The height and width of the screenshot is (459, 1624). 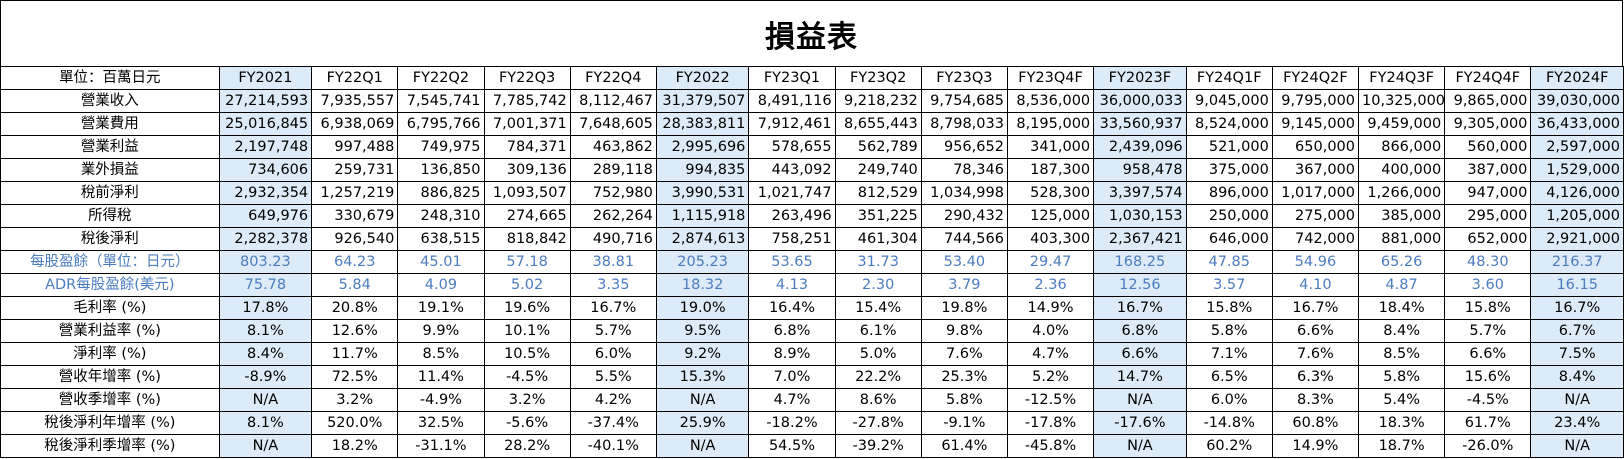 What do you see at coordinates (355, 262) in the screenshot?
I see `table-cell: 64.23` at bounding box center [355, 262].